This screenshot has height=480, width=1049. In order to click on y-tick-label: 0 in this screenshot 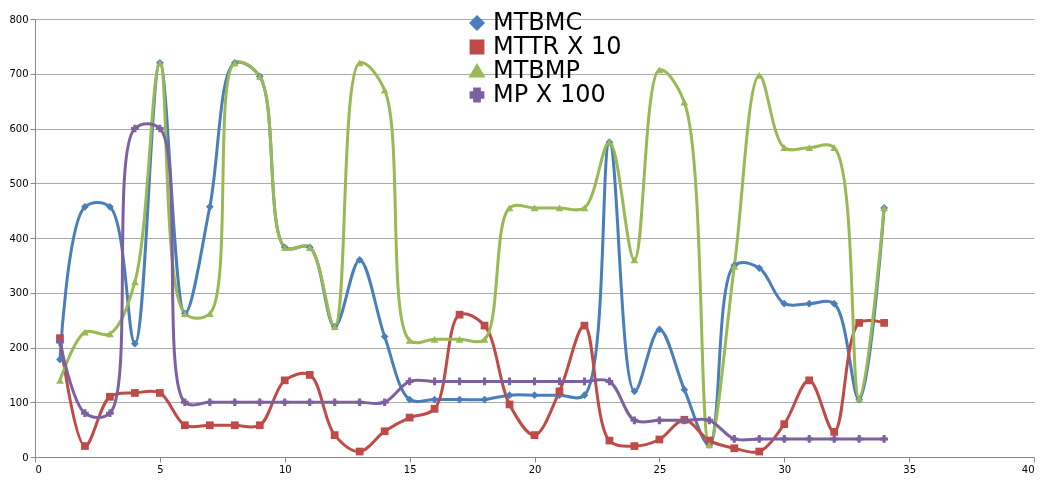, I will do `click(25, 457)`.